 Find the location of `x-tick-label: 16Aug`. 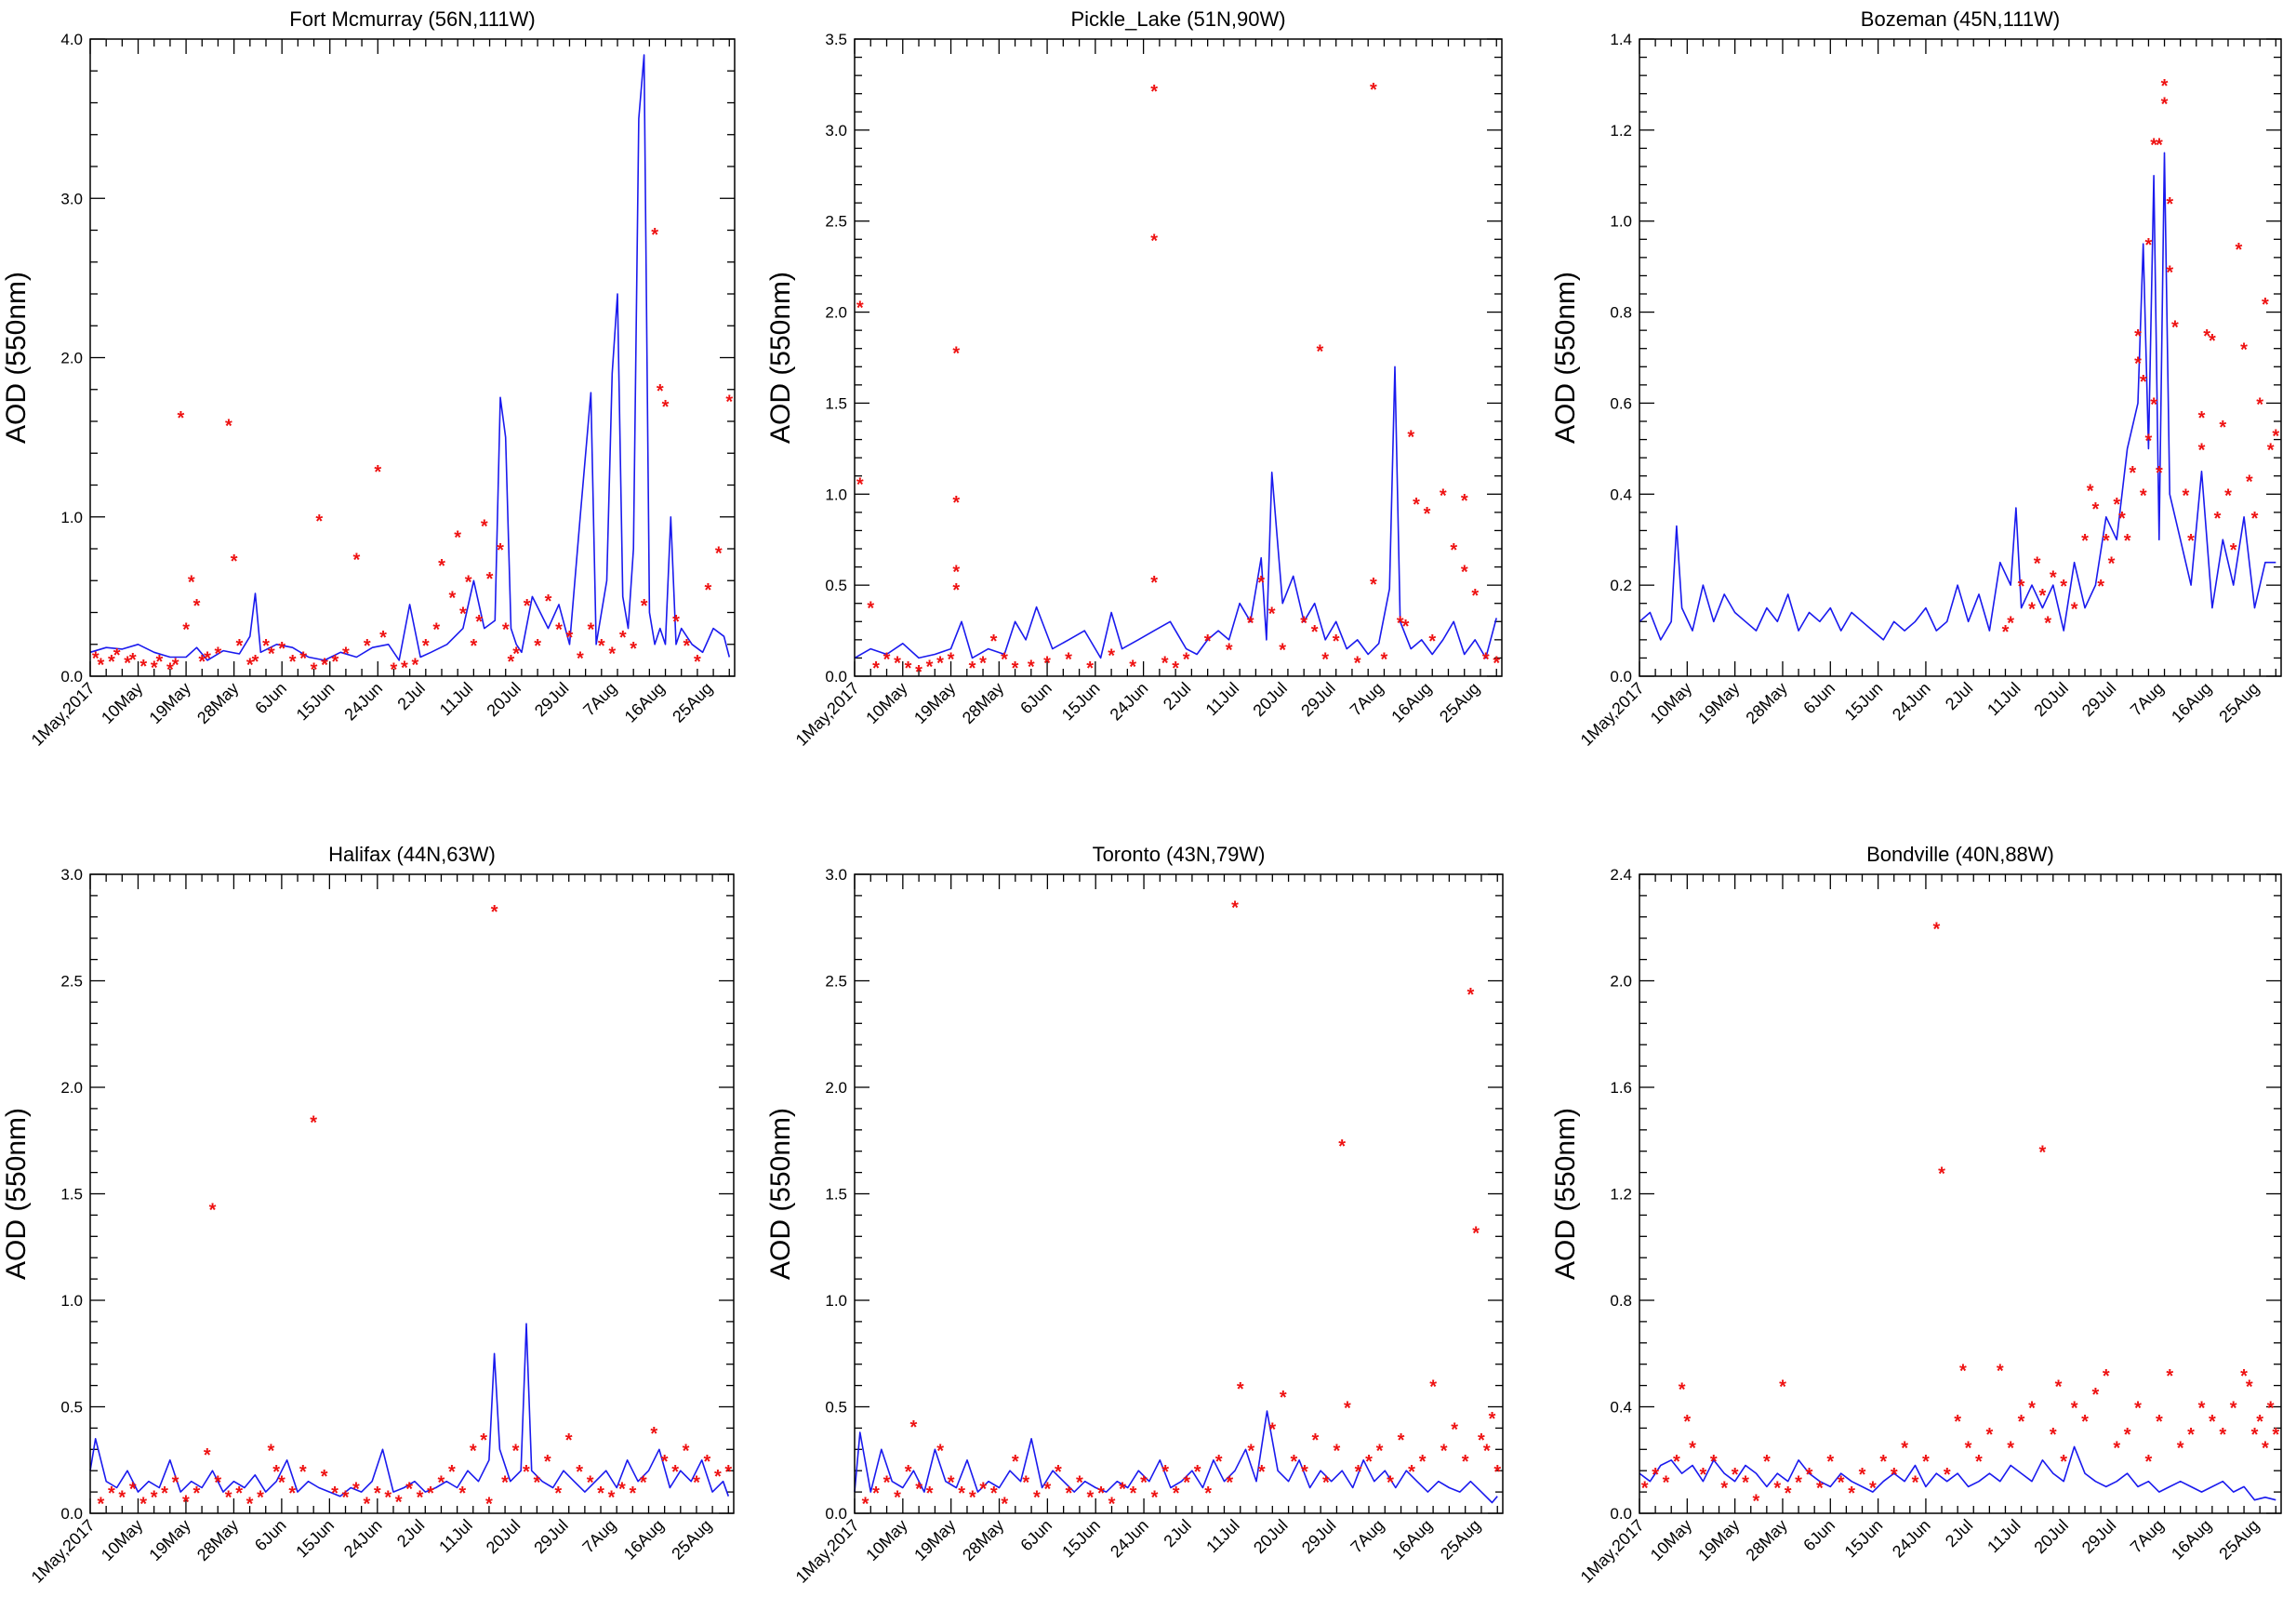

x-tick-label: 16Aug is located at coordinates (2191, 1540).